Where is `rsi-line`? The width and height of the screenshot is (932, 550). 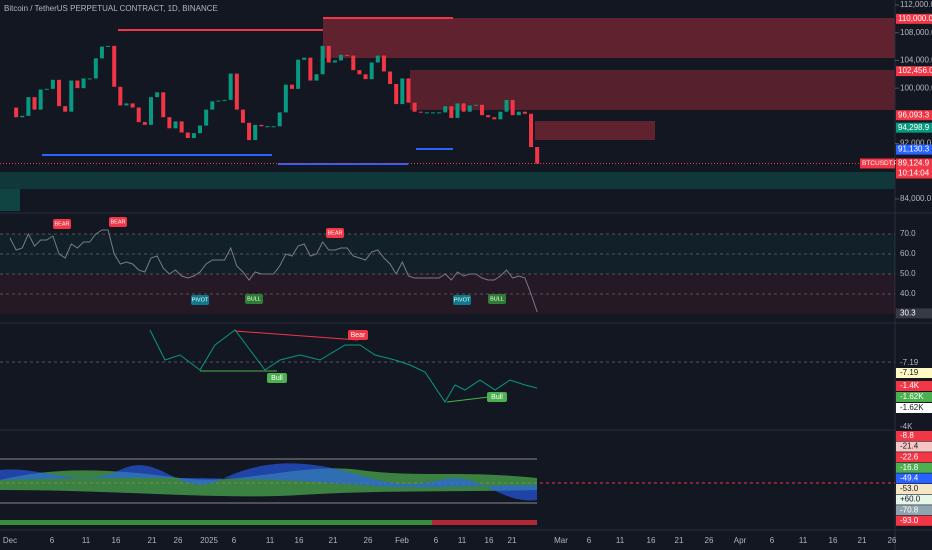 rsi-line is located at coordinates (273, 271).